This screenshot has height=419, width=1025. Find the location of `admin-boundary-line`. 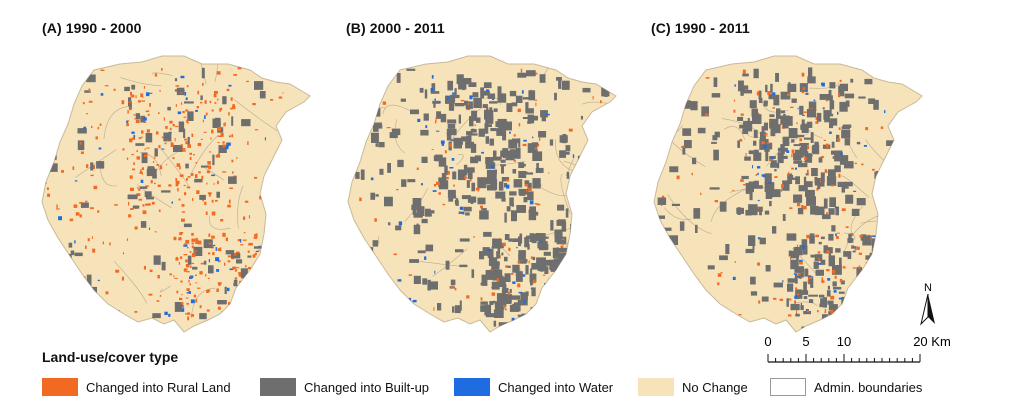

admin-boundary-line is located at coordinates (256, 115).